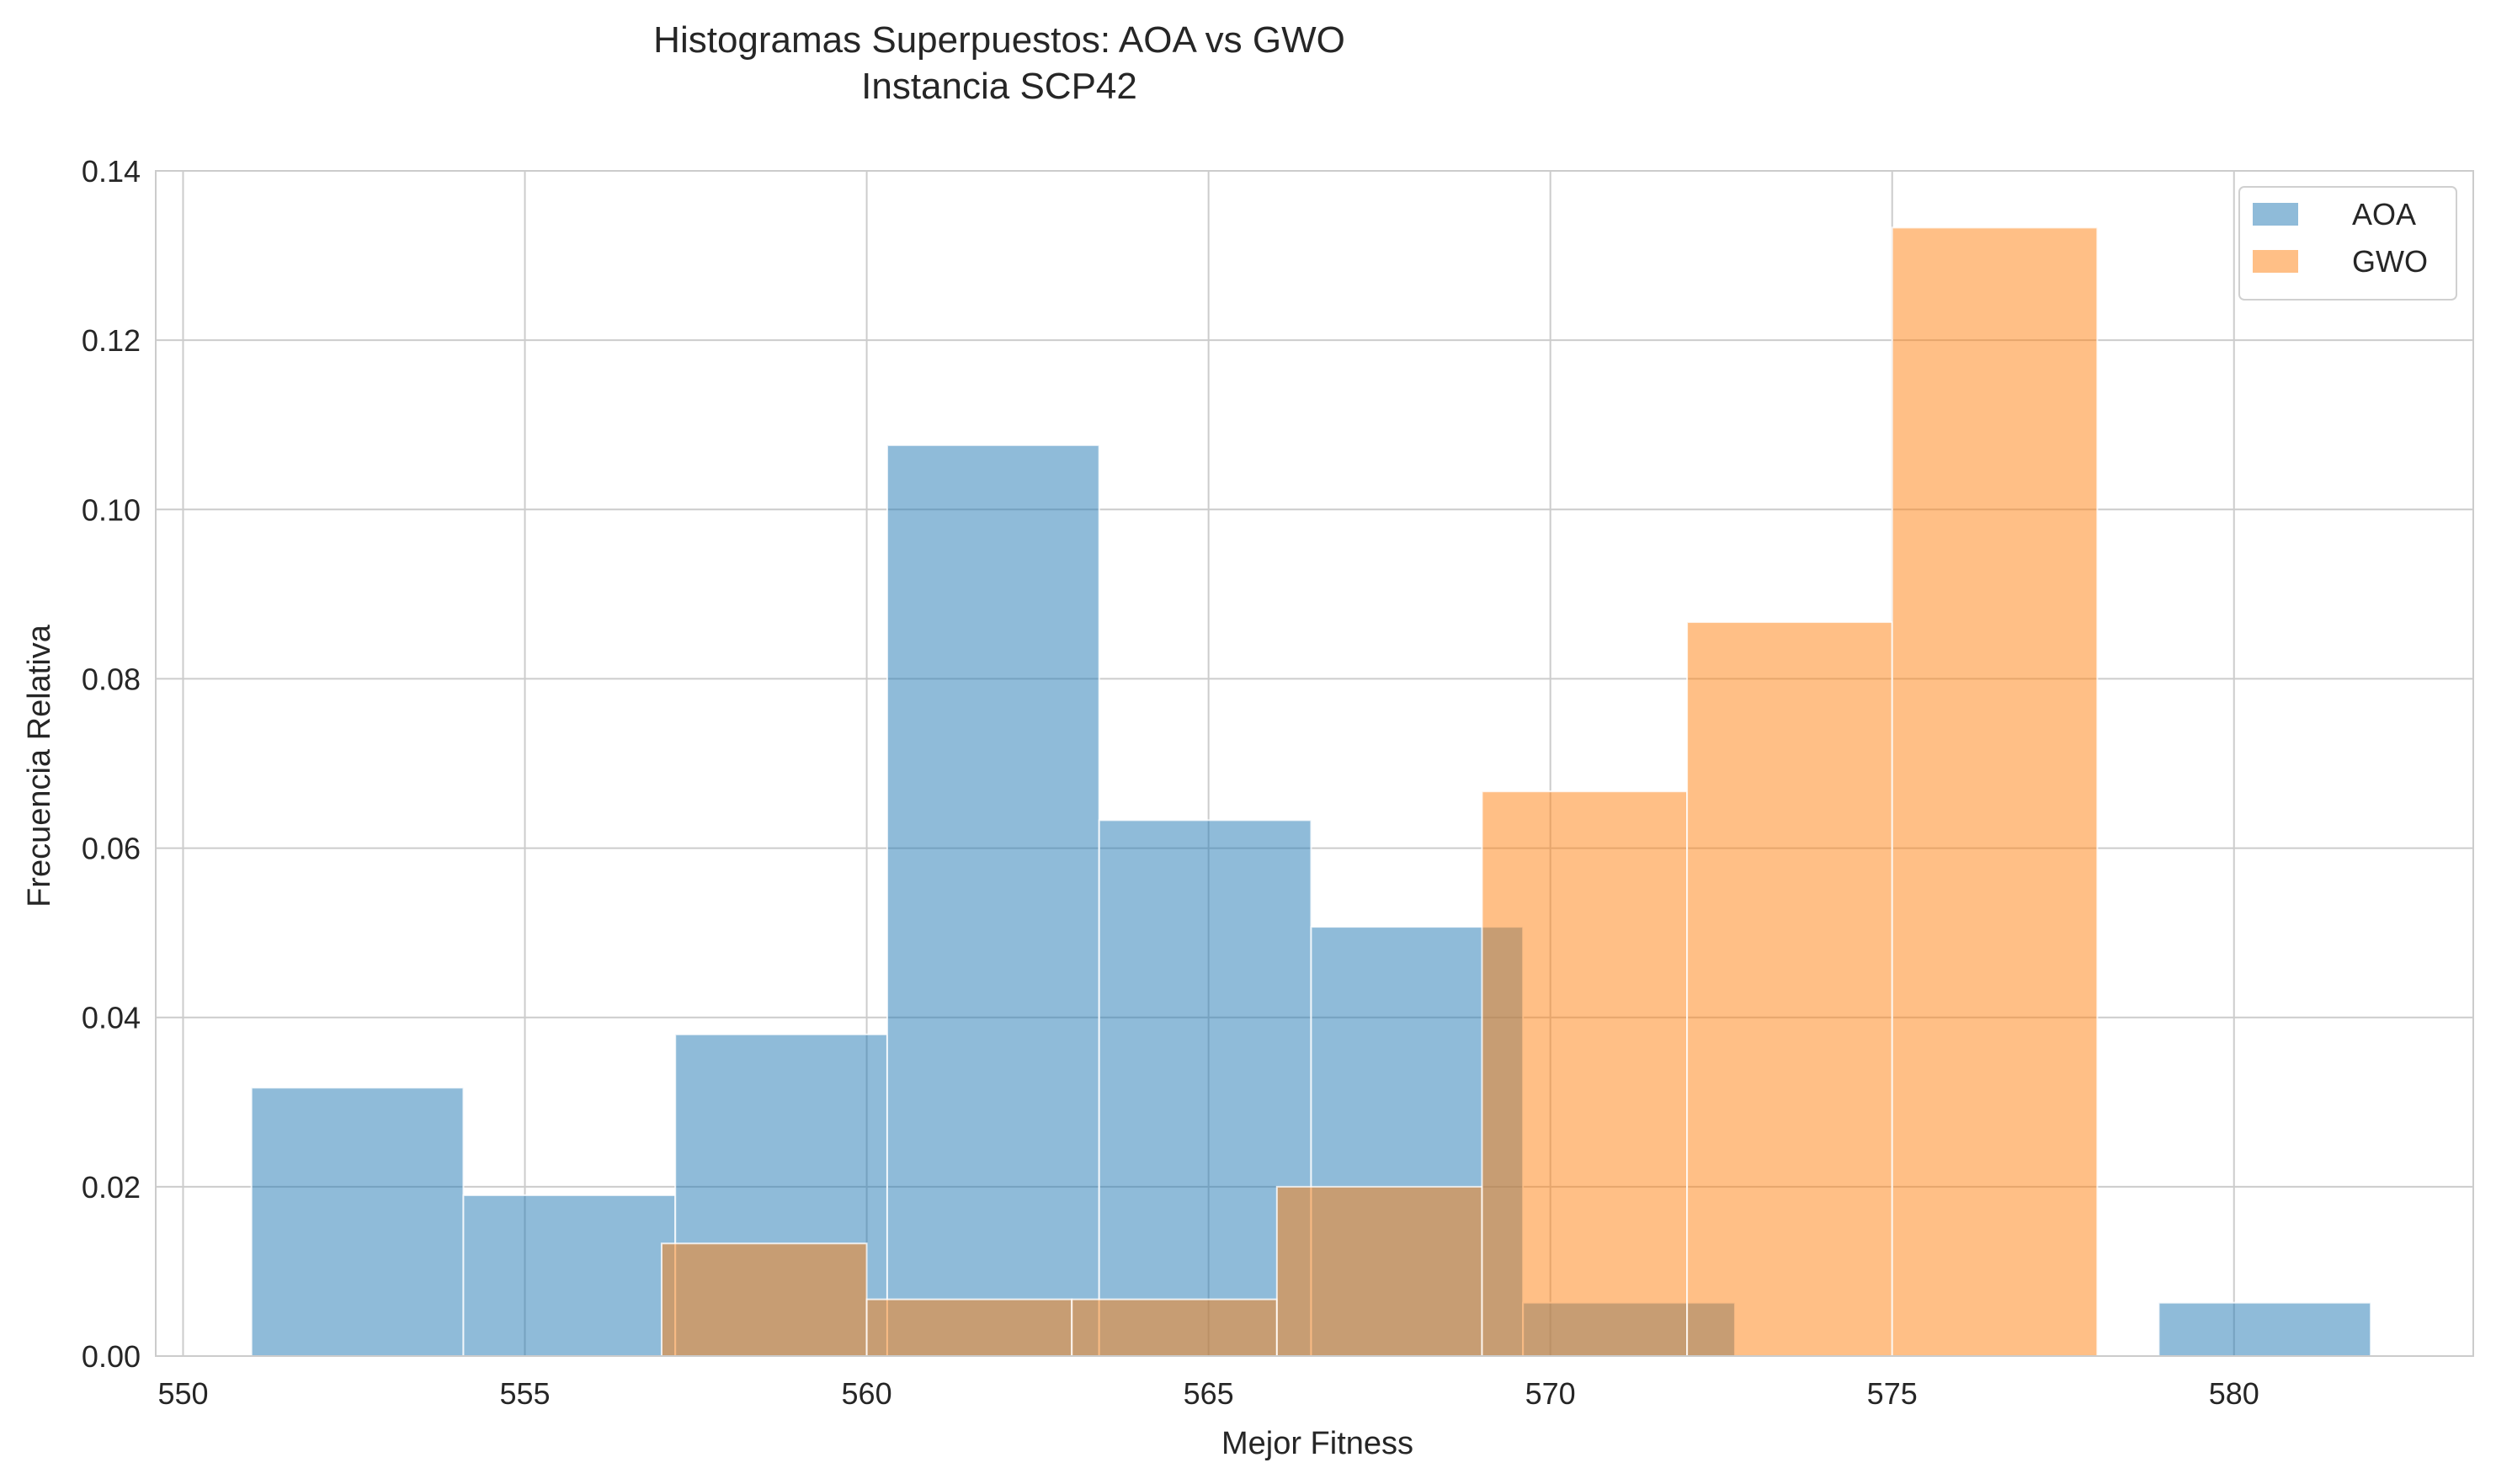  Describe the element at coordinates (112, 1018) in the screenshot. I see `y-tick-label: 0.04` at that location.